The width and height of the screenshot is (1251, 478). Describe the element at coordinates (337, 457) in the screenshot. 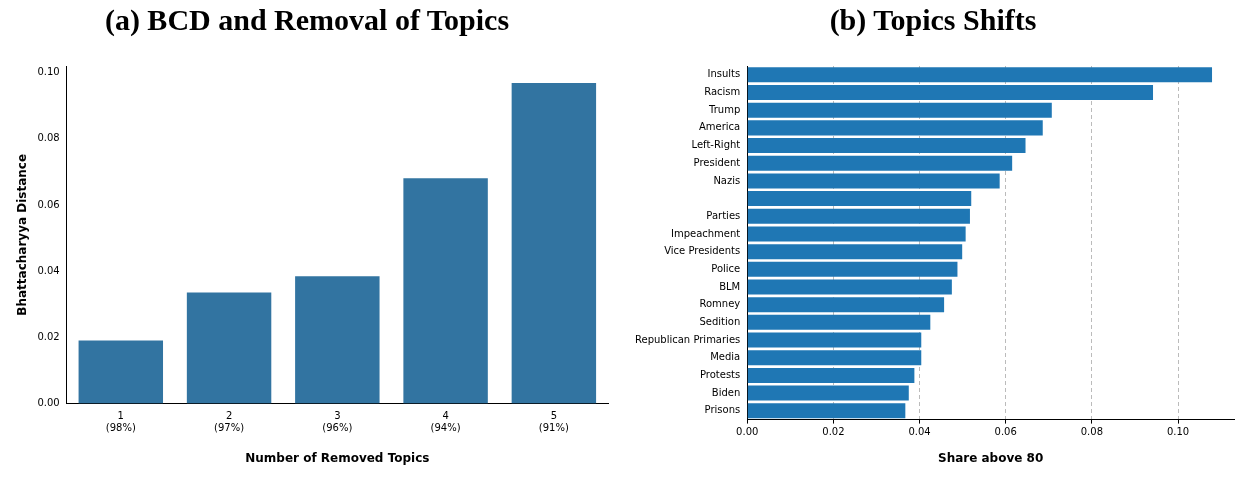

I see `x-axis-title: Number of Removed Topics` at that location.